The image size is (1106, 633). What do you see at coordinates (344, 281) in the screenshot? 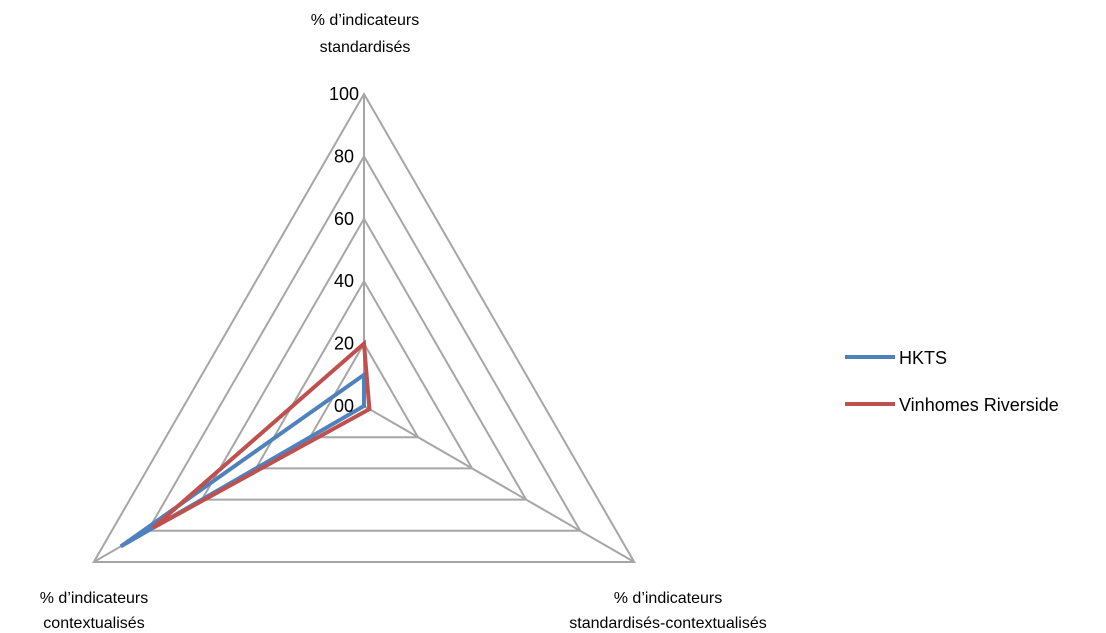
I see `tick-label-2: 40` at bounding box center [344, 281].